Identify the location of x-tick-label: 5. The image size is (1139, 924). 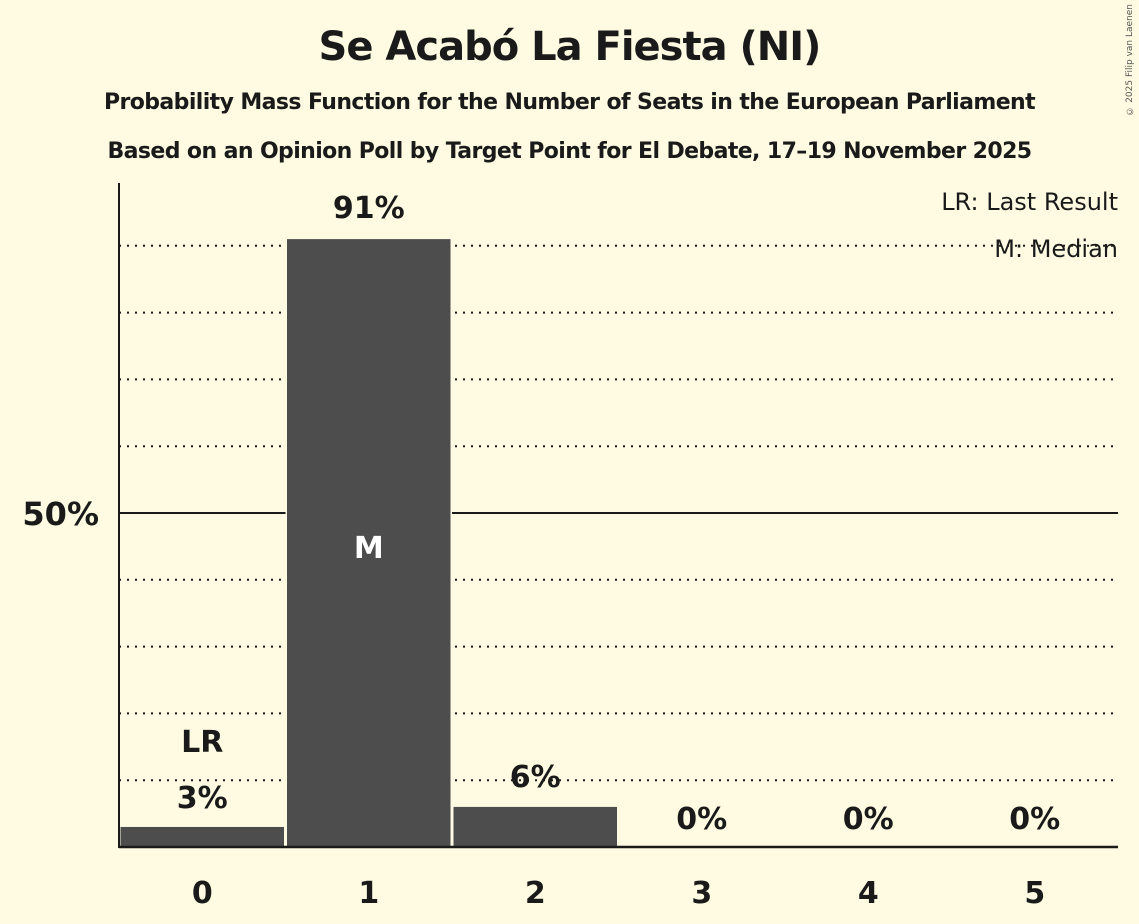
(1034, 893).